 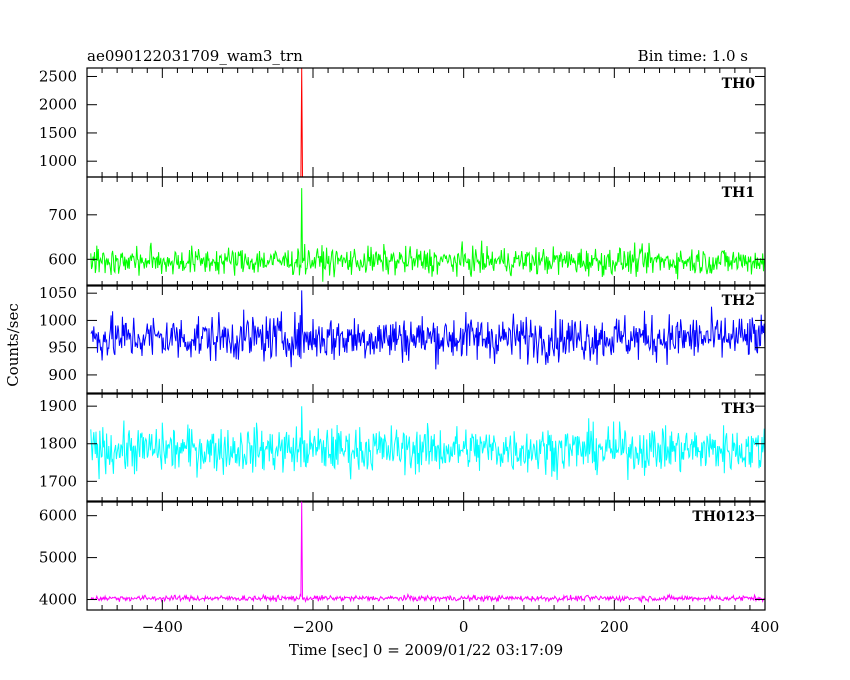 What do you see at coordinates (58, 444) in the screenshot?
I see `y-tick-label: 1800` at bounding box center [58, 444].